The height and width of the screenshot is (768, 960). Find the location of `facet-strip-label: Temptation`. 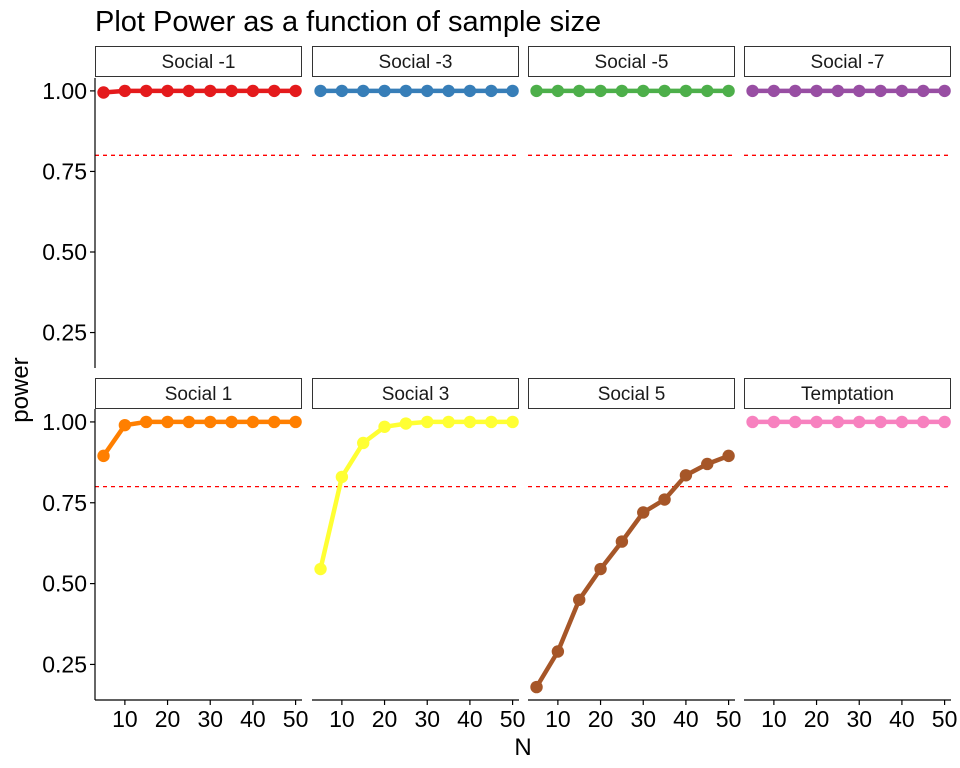

facet-strip-label: Temptation is located at coordinates (847, 394).